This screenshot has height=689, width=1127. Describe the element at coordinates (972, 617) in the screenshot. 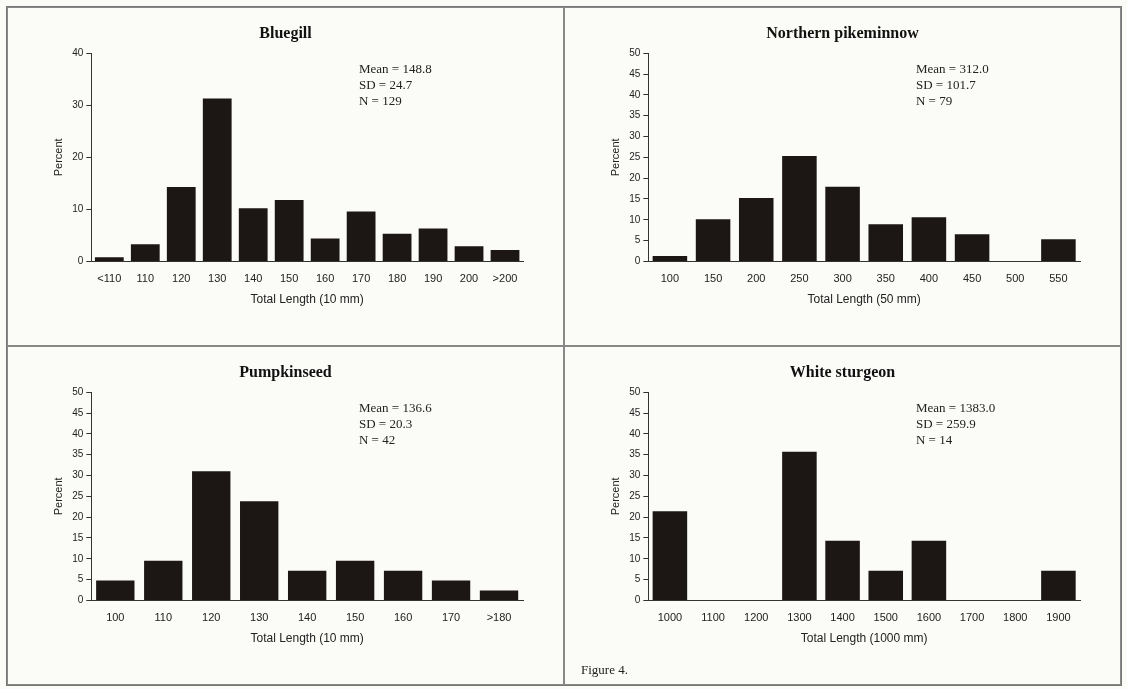

I see `x-tick-label: 1700` at that location.